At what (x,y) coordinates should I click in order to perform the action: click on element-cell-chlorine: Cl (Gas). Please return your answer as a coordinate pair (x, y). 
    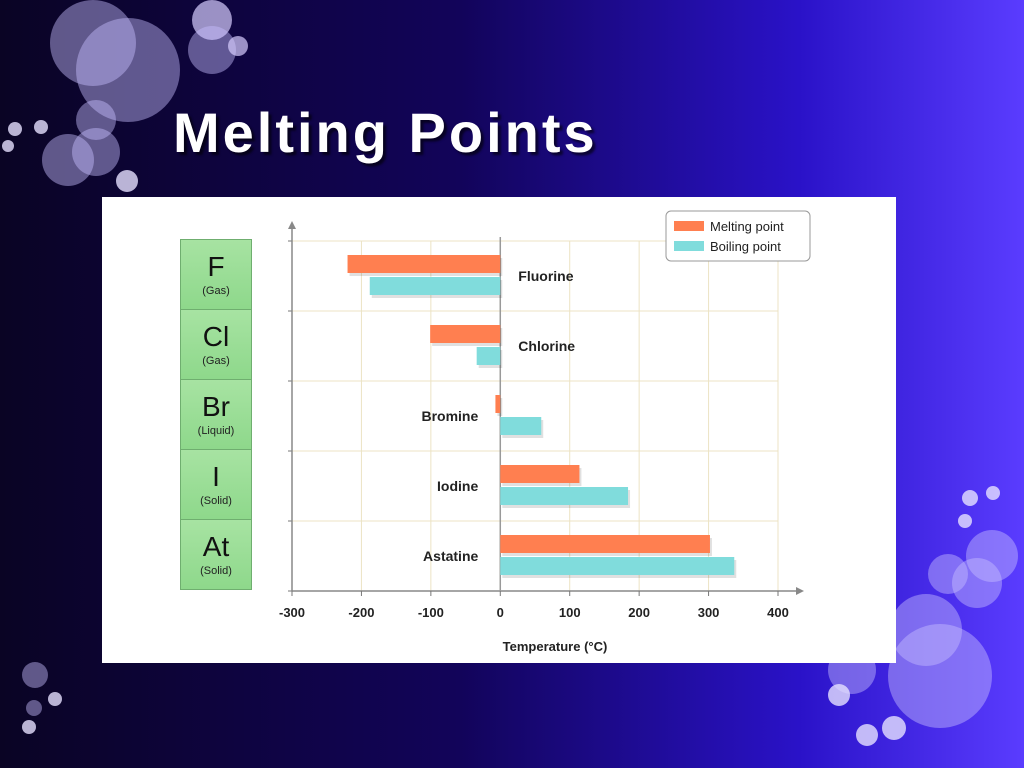
    Looking at the image, I should click on (216, 344).